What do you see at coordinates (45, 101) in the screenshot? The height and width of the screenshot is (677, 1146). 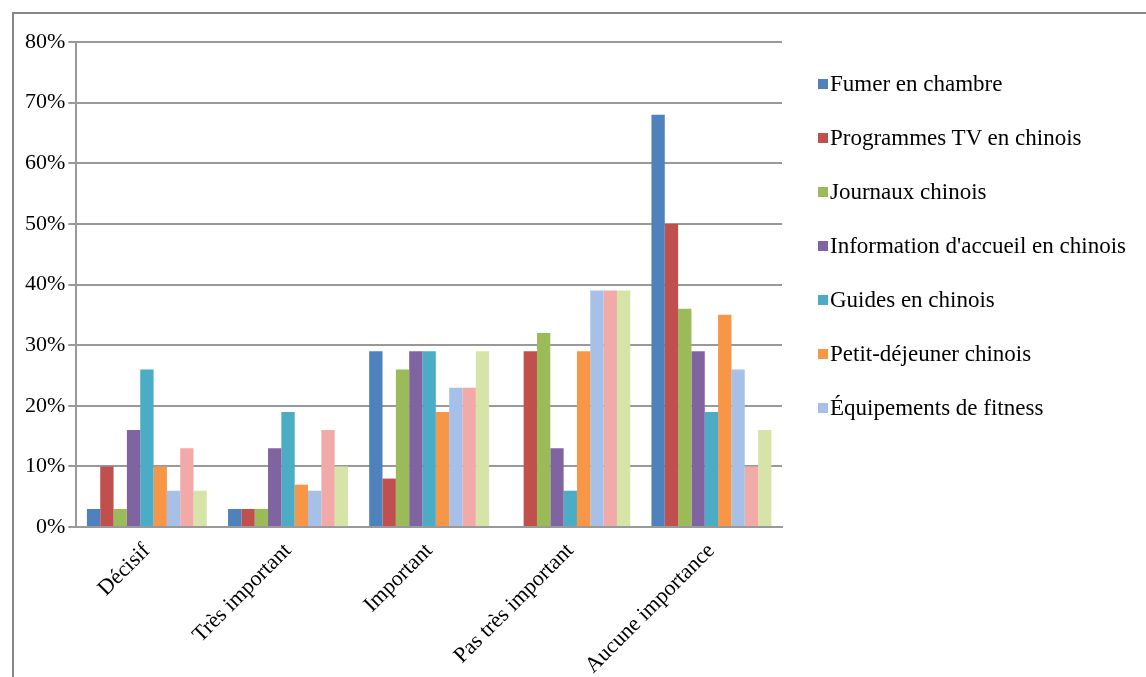 I see `y-tick-label: 70%` at bounding box center [45, 101].